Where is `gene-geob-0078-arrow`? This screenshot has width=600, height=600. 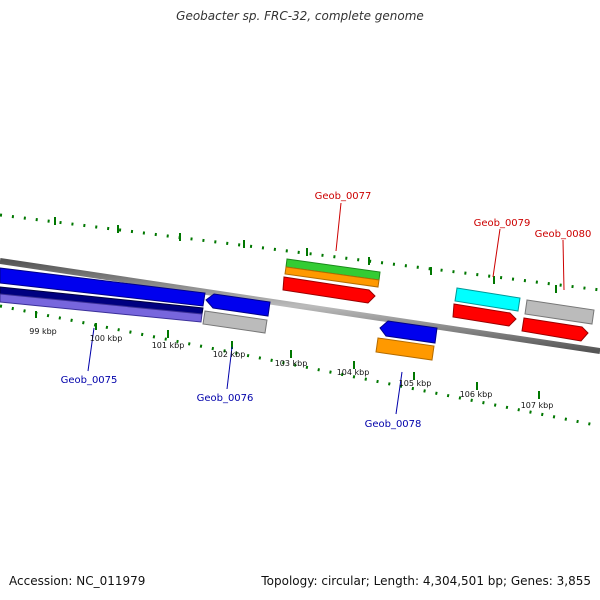 gene-geob-0078-arrow is located at coordinates (408, 332).